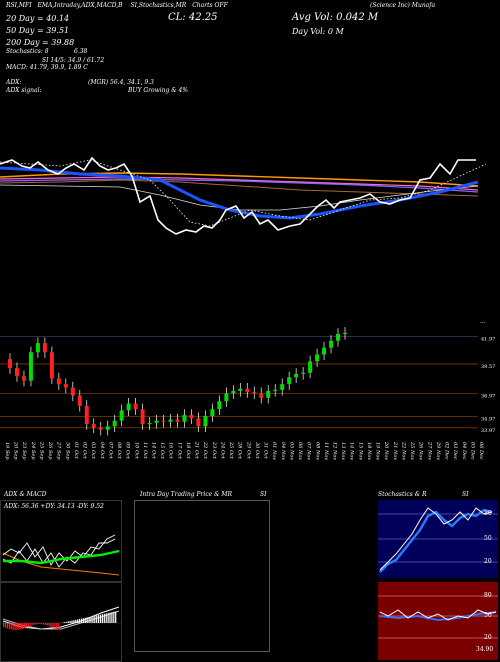 The image size is (500, 662). I want to click on adx-readout: ADX: 56.36 +DY: 34.13 -DY: 9.52, so click(54, 506).